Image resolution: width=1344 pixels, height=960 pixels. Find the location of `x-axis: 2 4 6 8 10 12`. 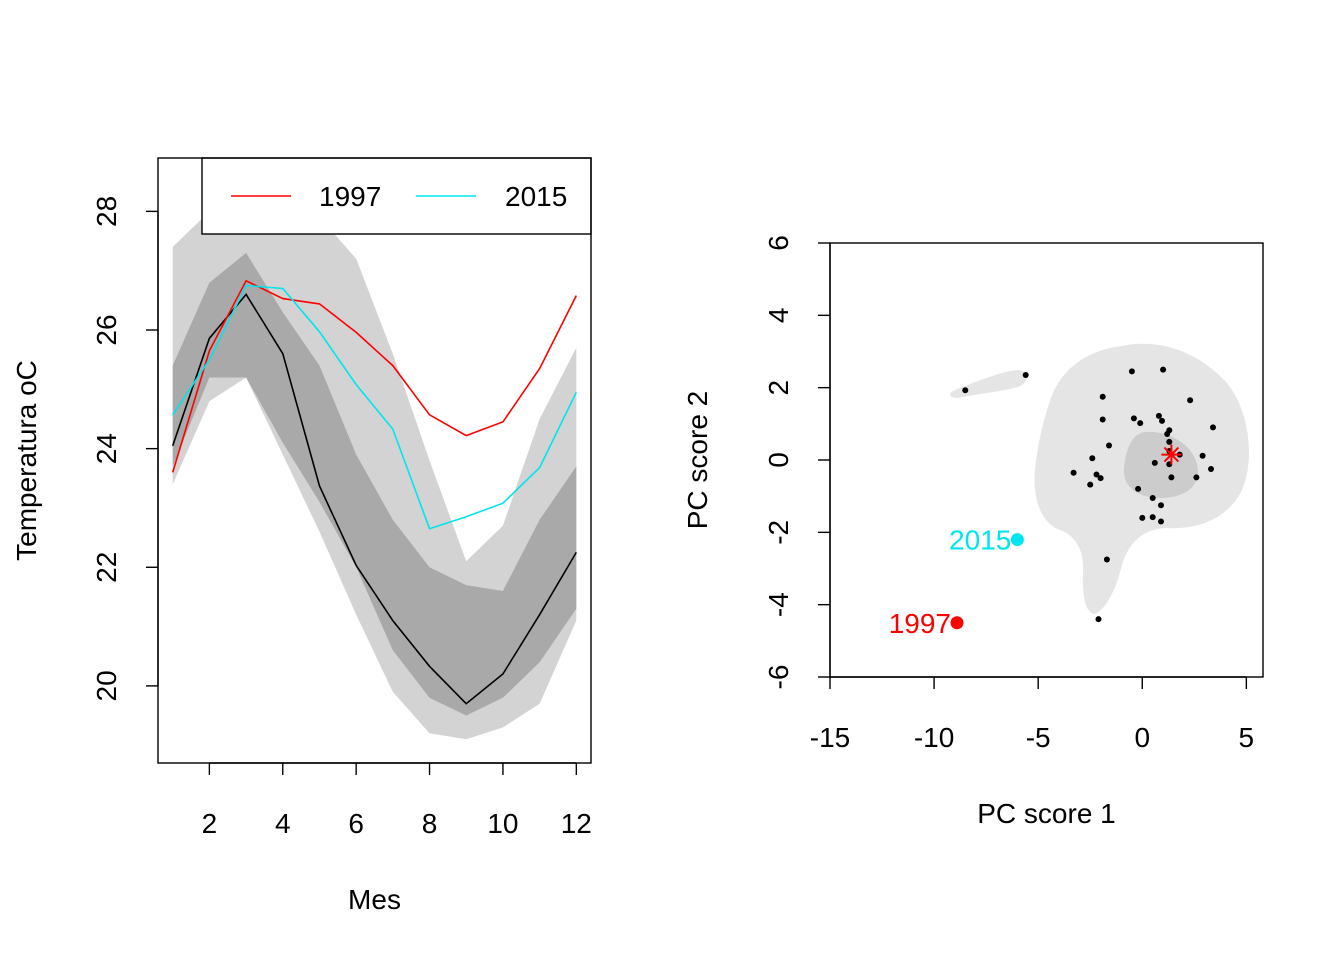

x-axis: 2 4 6 8 10 12 is located at coordinates (397, 800).